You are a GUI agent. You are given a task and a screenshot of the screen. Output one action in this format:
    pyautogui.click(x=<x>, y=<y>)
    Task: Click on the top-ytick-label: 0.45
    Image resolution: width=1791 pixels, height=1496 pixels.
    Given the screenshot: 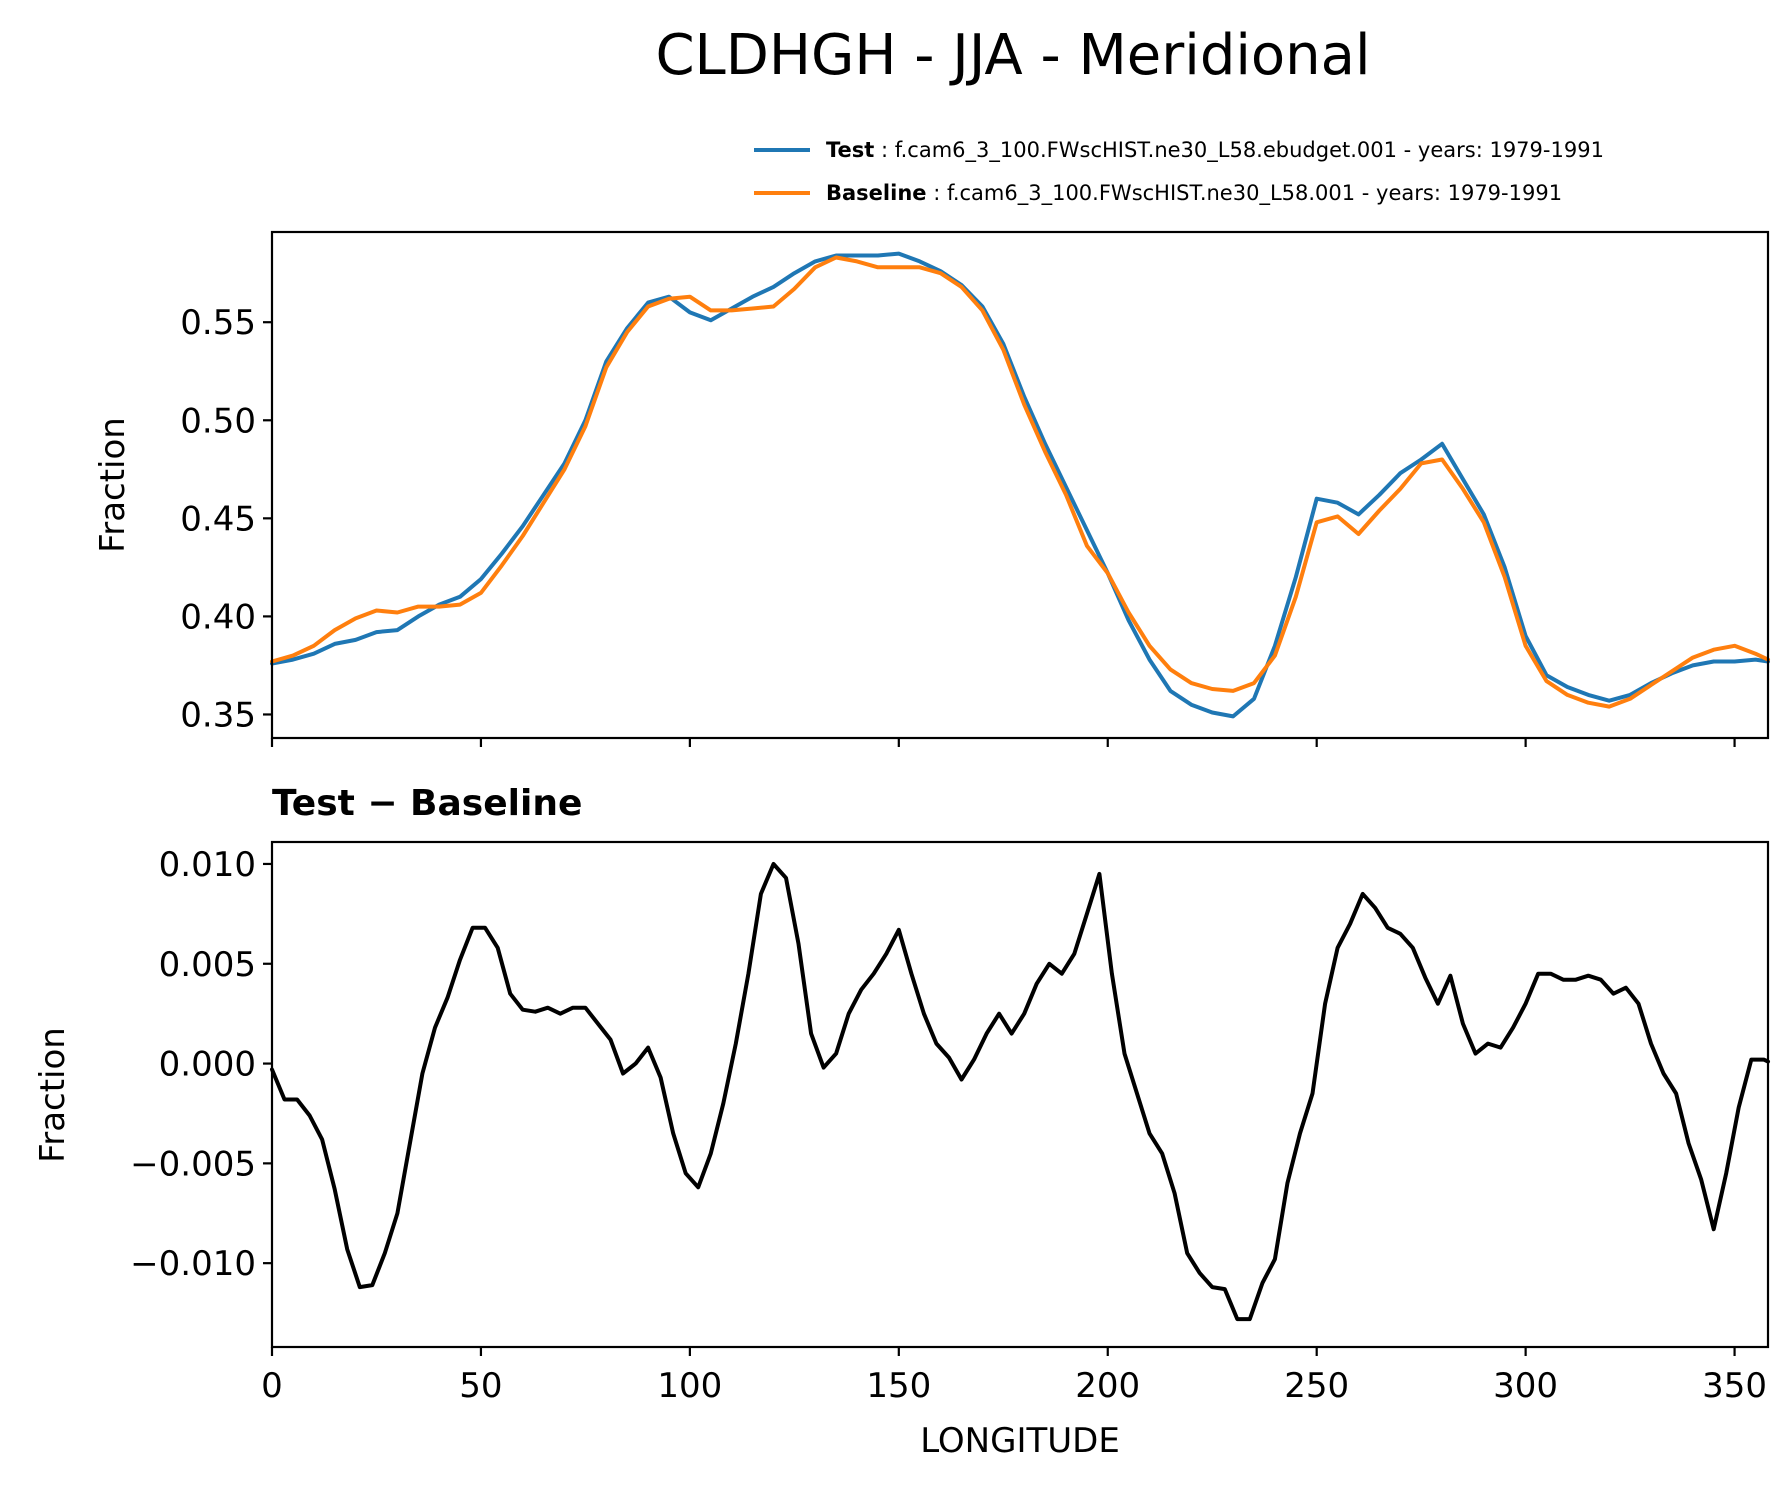 What is the action you would take?
    pyautogui.click(x=218, y=519)
    